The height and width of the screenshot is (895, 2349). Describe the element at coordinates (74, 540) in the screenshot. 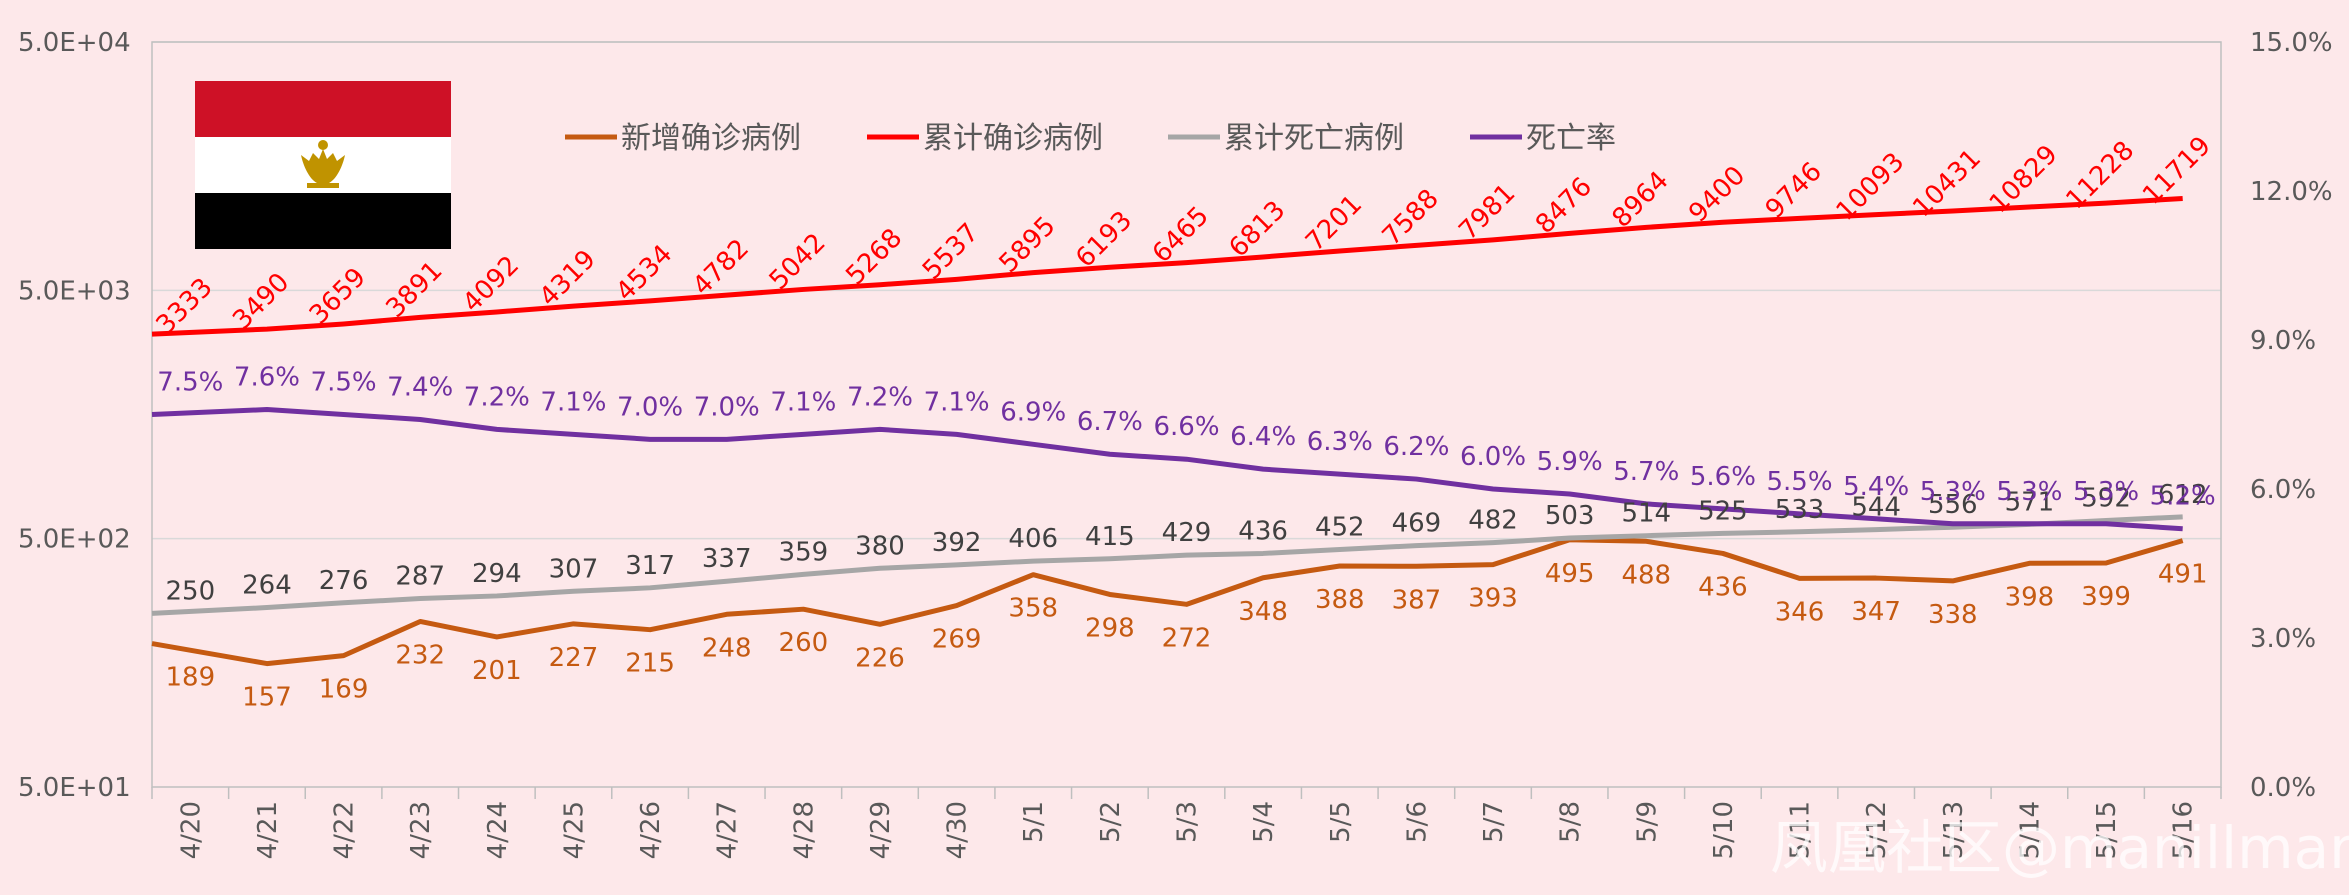

I see `y-left-tick-label: 5.0E+02` at that location.